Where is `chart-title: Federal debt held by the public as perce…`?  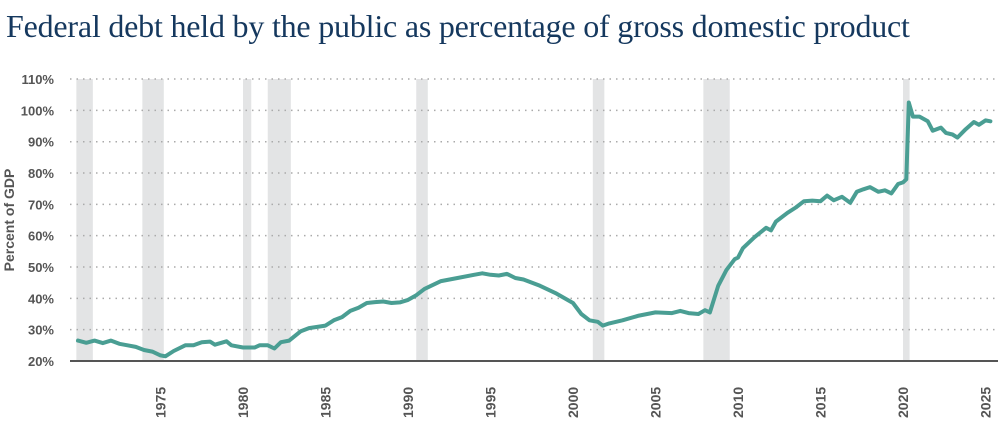 chart-title: Federal debt held by the public as perce… is located at coordinates (458, 26).